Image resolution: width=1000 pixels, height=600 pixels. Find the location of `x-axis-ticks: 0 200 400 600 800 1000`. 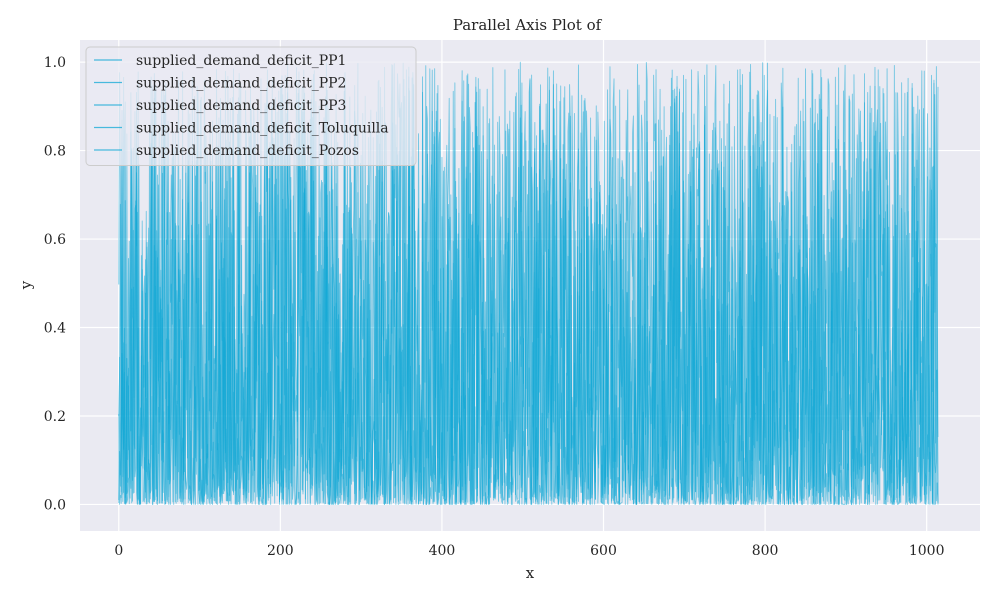

x-axis-ticks: 0 200 400 600 800 1000 is located at coordinates (529, 551).